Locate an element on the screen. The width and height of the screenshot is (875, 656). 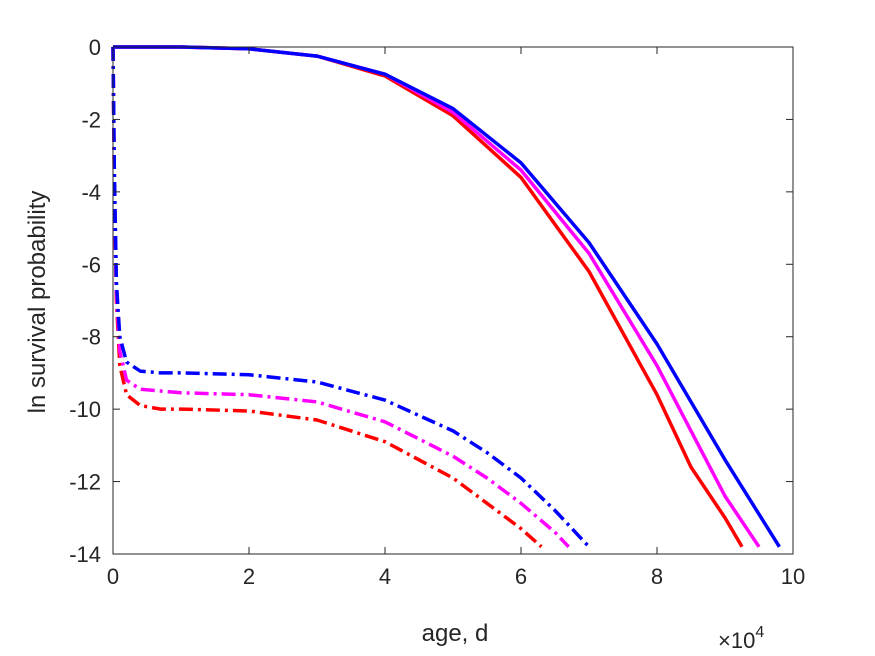
x-exponent-label: ×10⁴ is located at coordinates (741, 638).